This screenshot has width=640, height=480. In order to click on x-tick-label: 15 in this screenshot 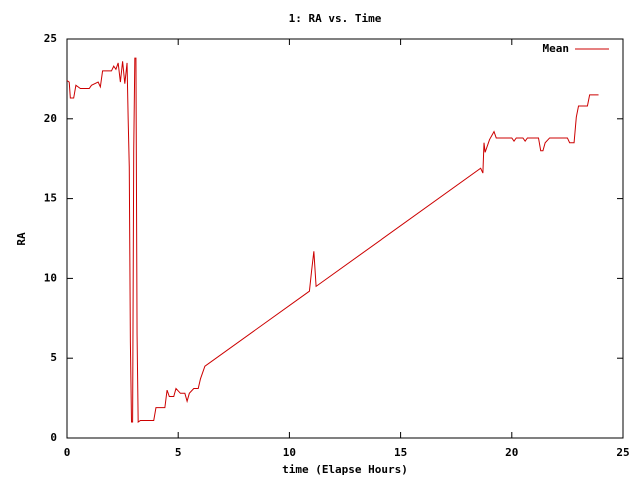, I will do `click(400, 452)`.